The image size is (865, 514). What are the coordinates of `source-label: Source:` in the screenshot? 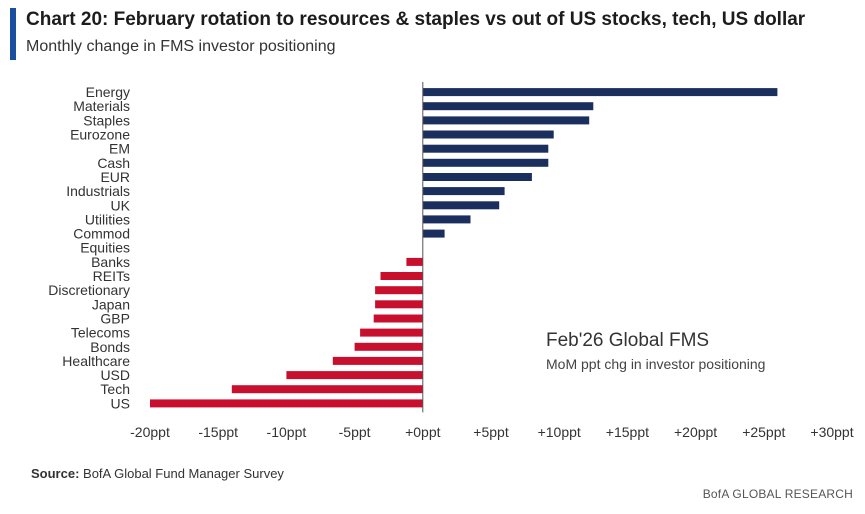 It's located at (55, 473).